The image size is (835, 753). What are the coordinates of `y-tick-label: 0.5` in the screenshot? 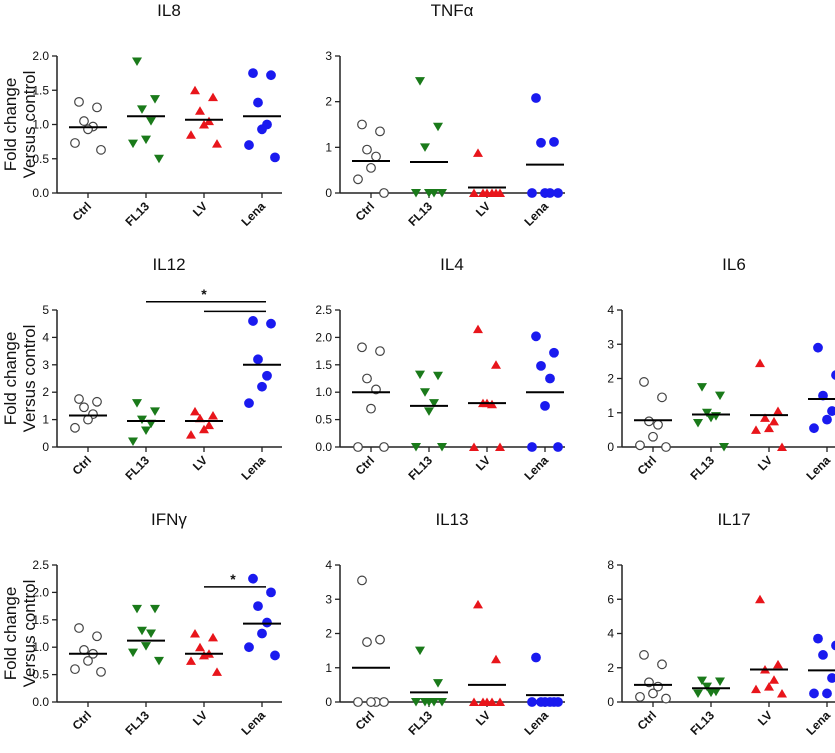 It's located at (323, 420).